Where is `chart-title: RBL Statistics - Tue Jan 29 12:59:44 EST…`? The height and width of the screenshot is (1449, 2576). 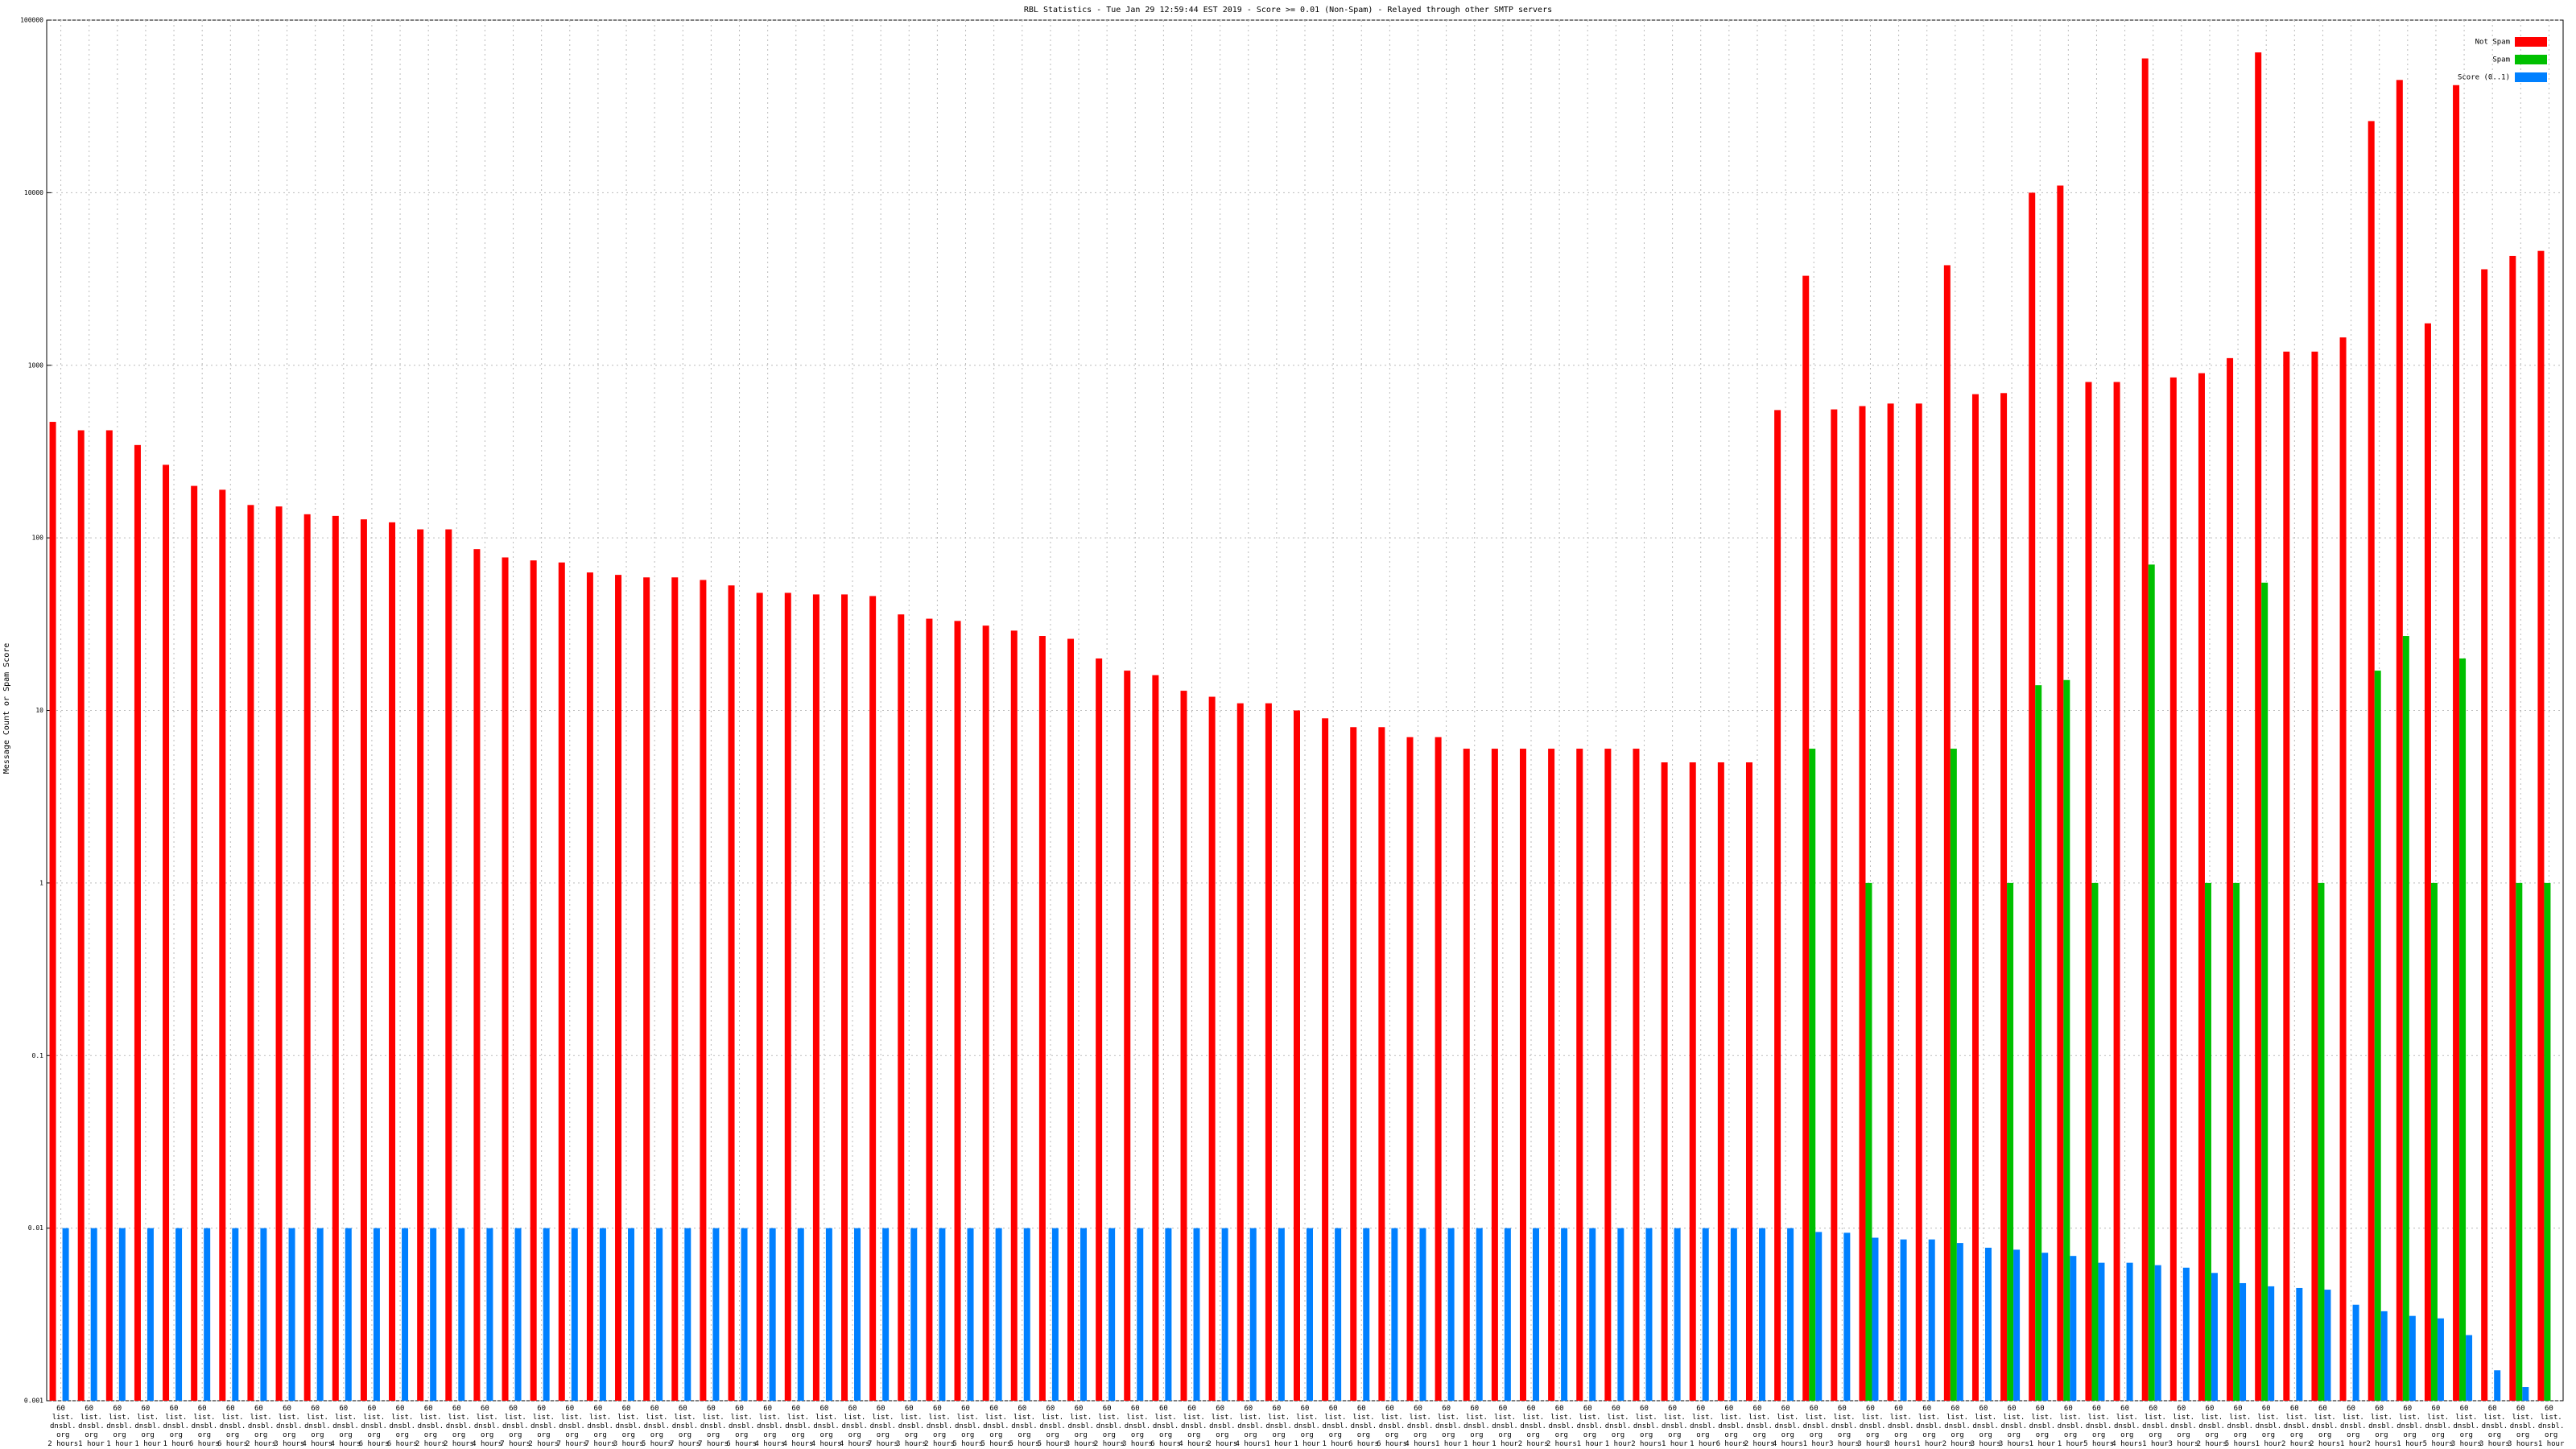 chart-title: RBL Statistics - Tue Jan 29 12:59:44 EST… is located at coordinates (1288, 10).